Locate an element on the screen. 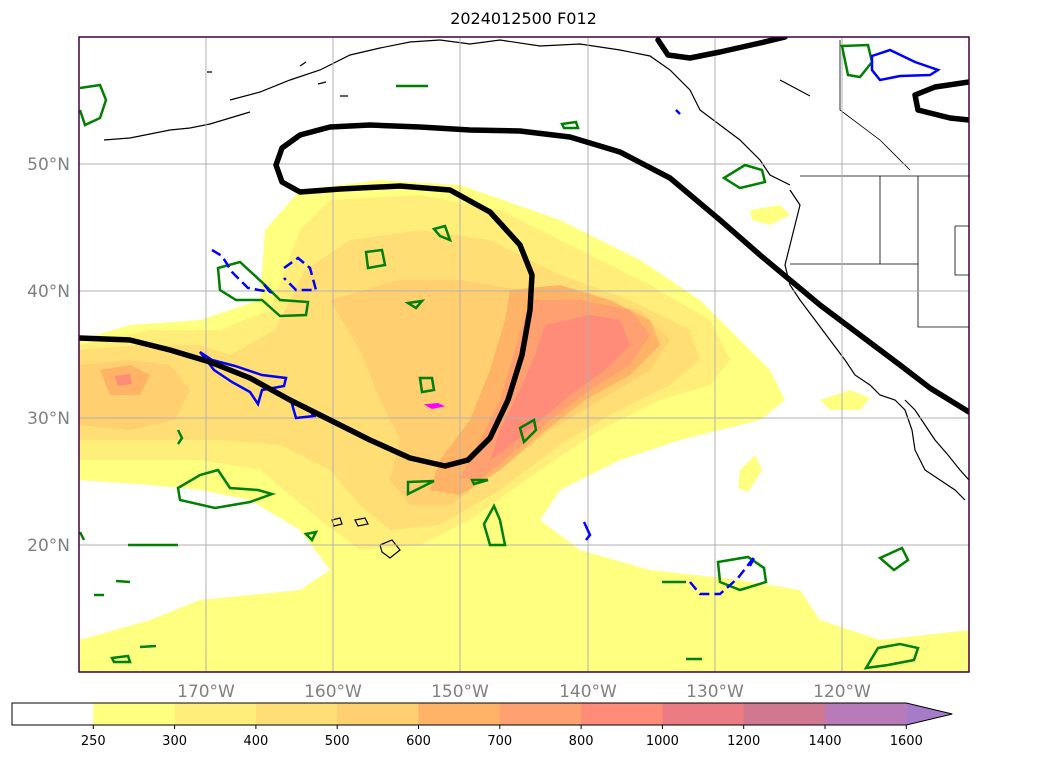 The image size is (1047, 765). colorbar-tick-label: 600 is located at coordinates (418, 741).